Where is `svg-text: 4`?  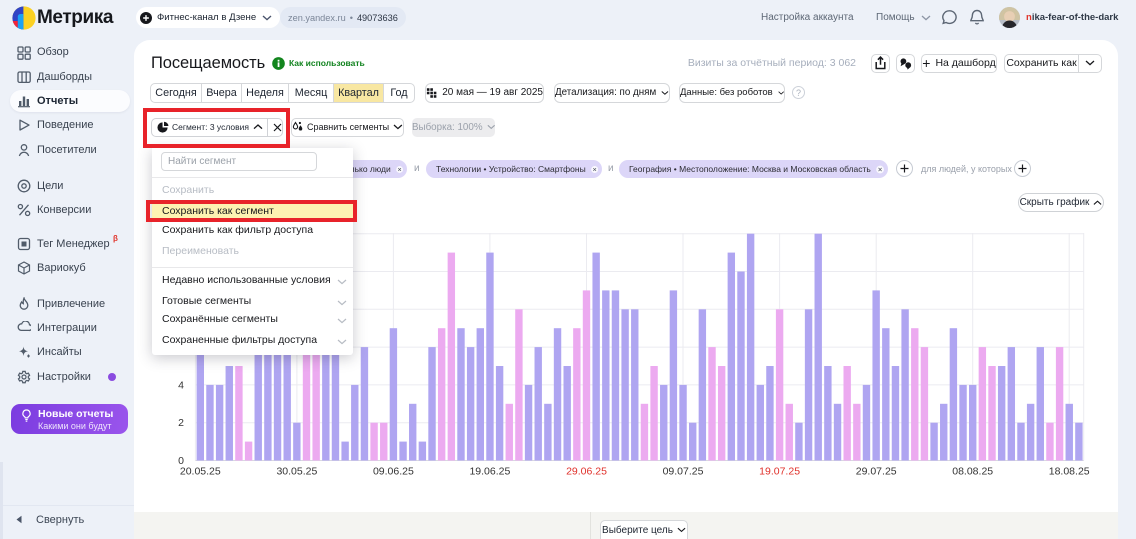
svg-text: 4 is located at coordinates (181, 385).